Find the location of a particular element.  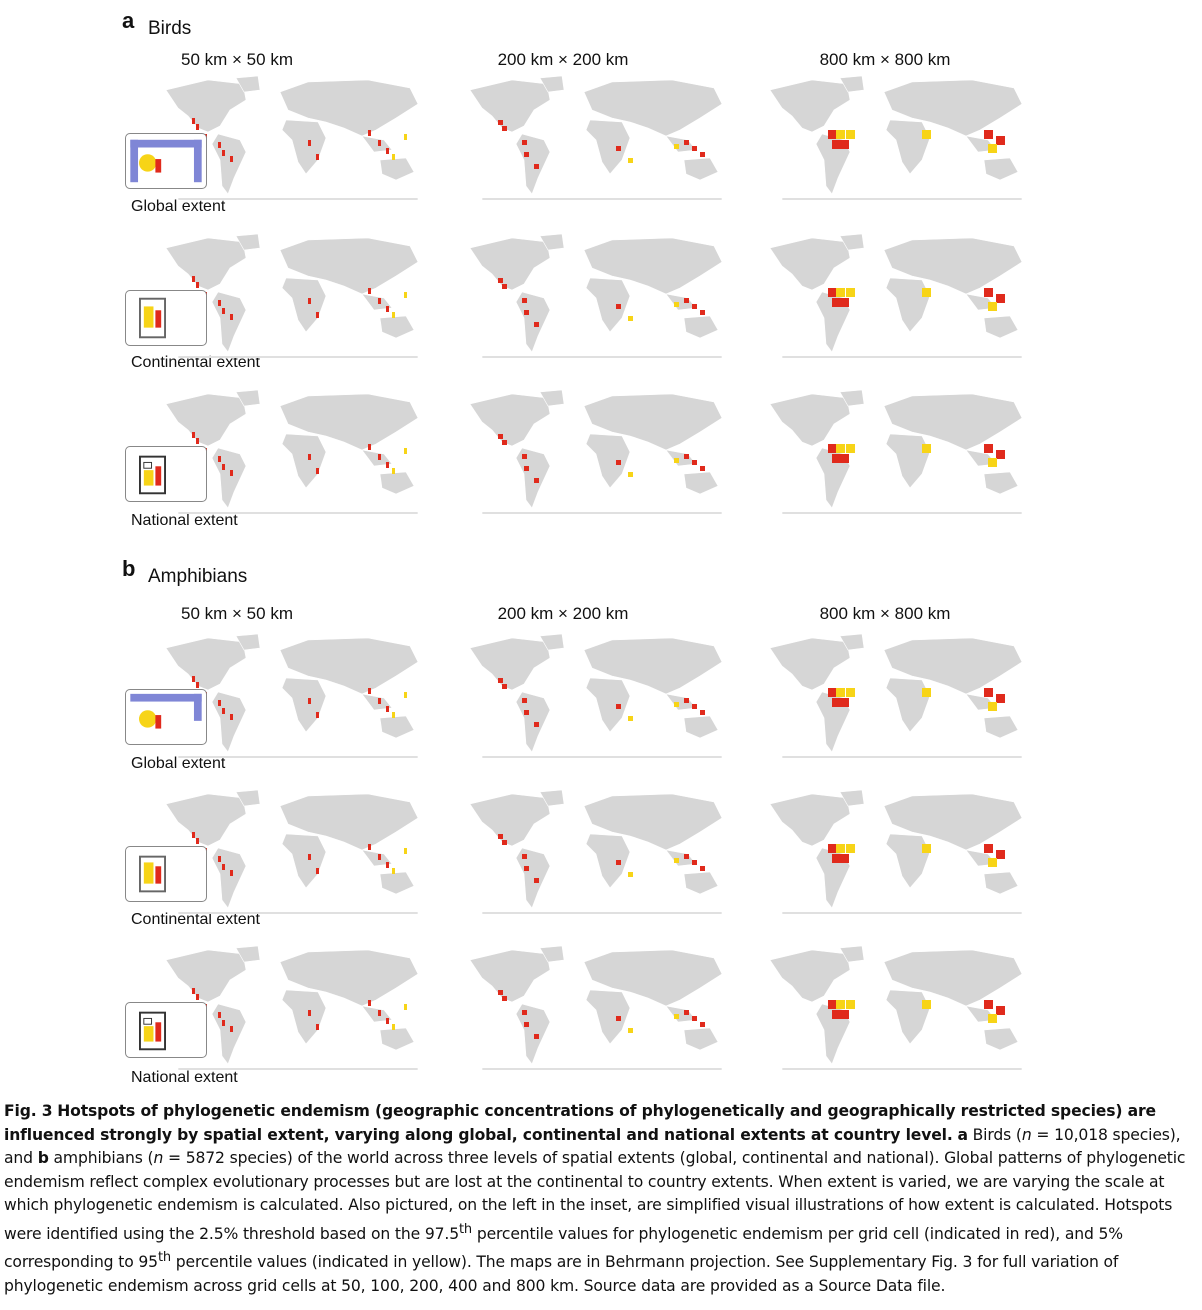

panel-b-row-national: National extent is located at coordinates (184, 1077).